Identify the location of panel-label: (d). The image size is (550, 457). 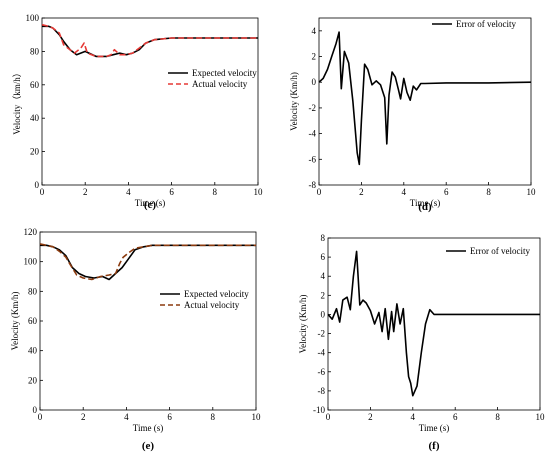
(425, 207).